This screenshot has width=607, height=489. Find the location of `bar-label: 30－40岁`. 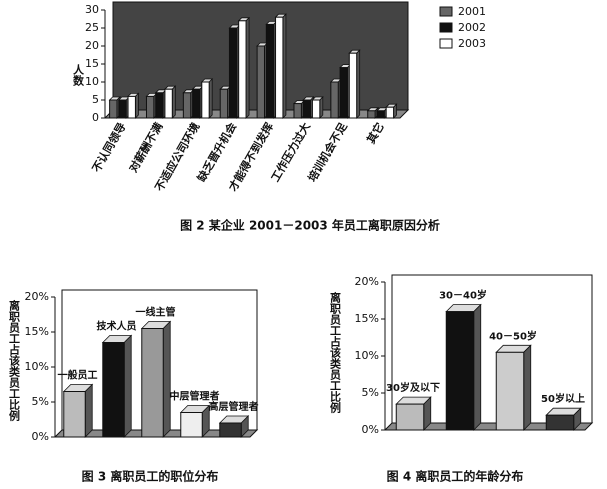

bar-label: 30－40岁 is located at coordinates (463, 295).